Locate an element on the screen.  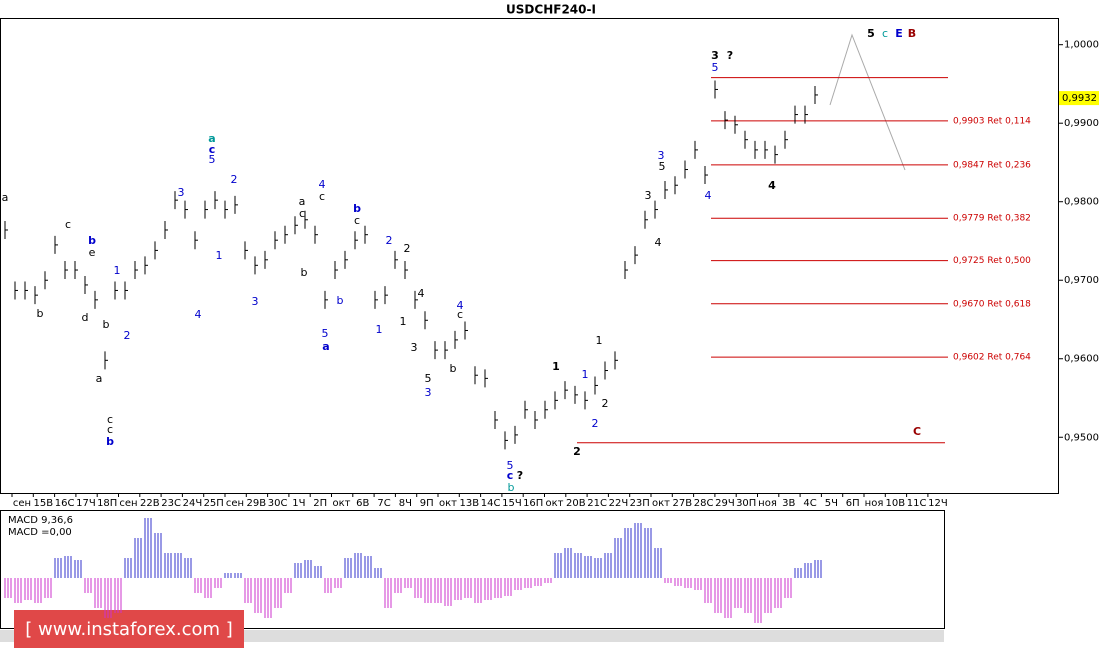
projection is located at coordinates (867, 102).